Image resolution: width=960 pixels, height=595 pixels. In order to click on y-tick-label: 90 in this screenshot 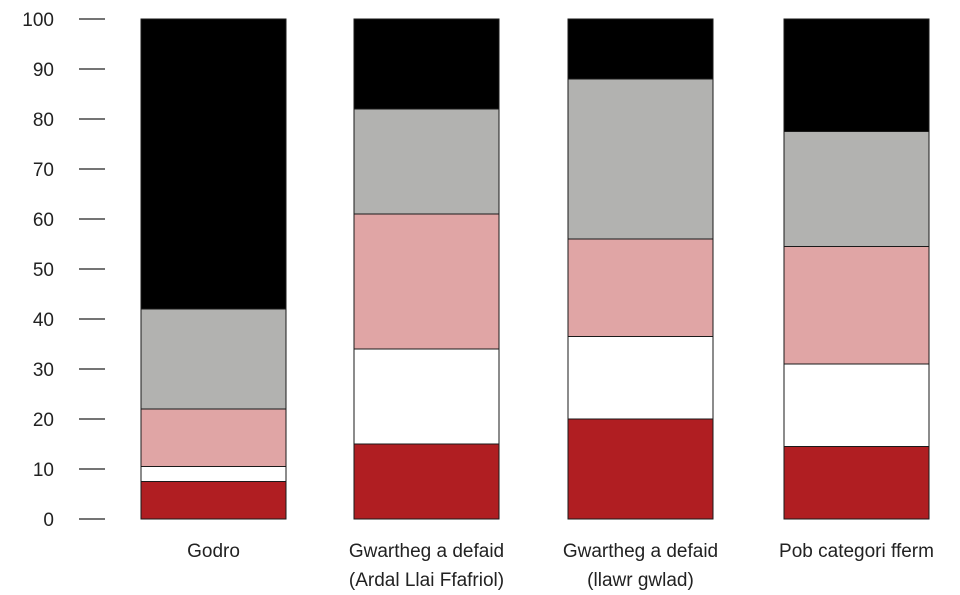, I will do `click(43, 70)`.